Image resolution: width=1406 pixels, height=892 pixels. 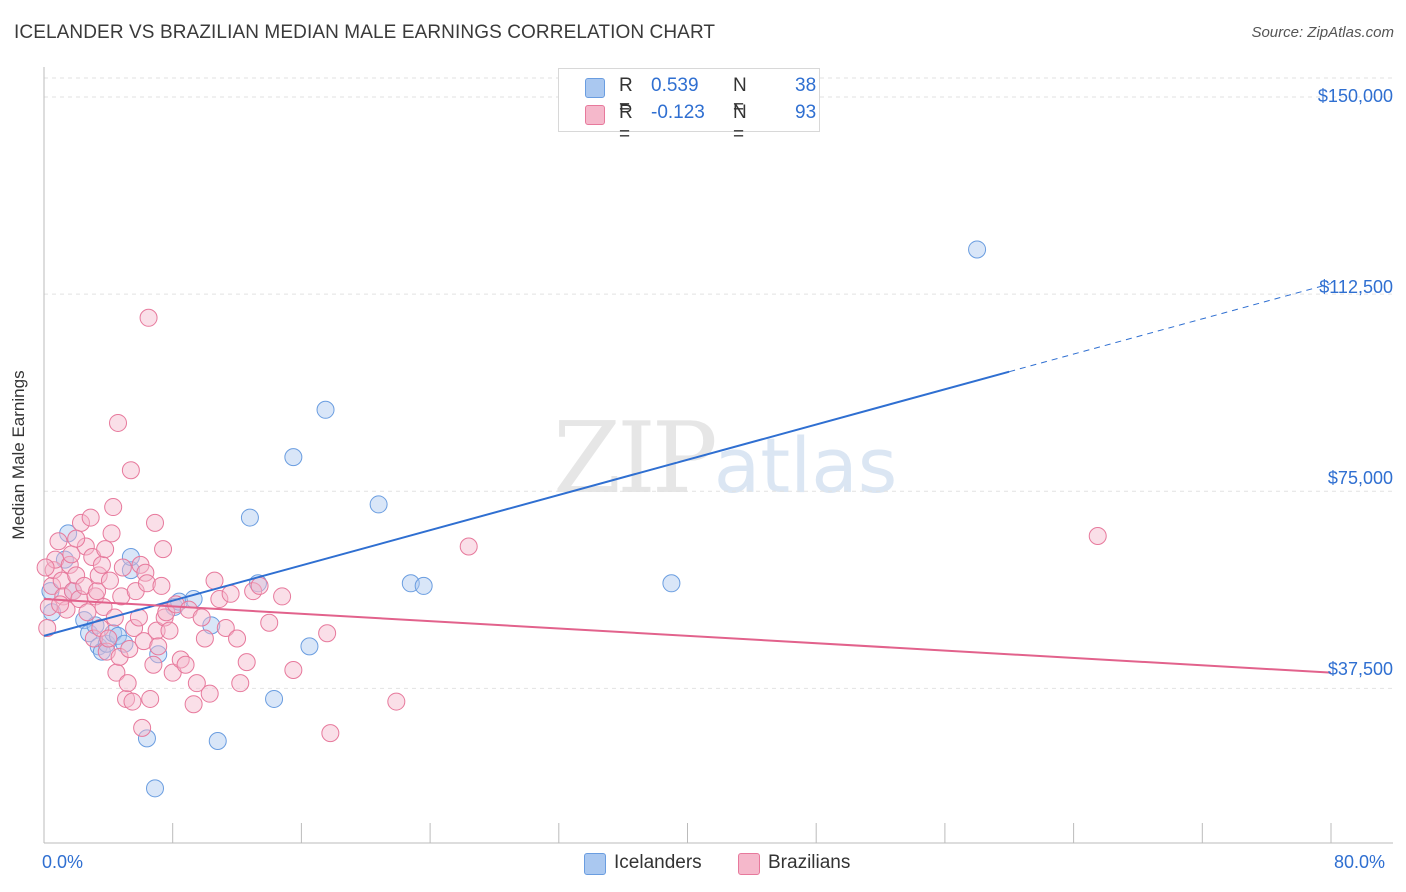 What do you see at coordinates (1322, 32) in the screenshot?
I see `source-label: Source: ZipAtlas.com` at bounding box center [1322, 32].